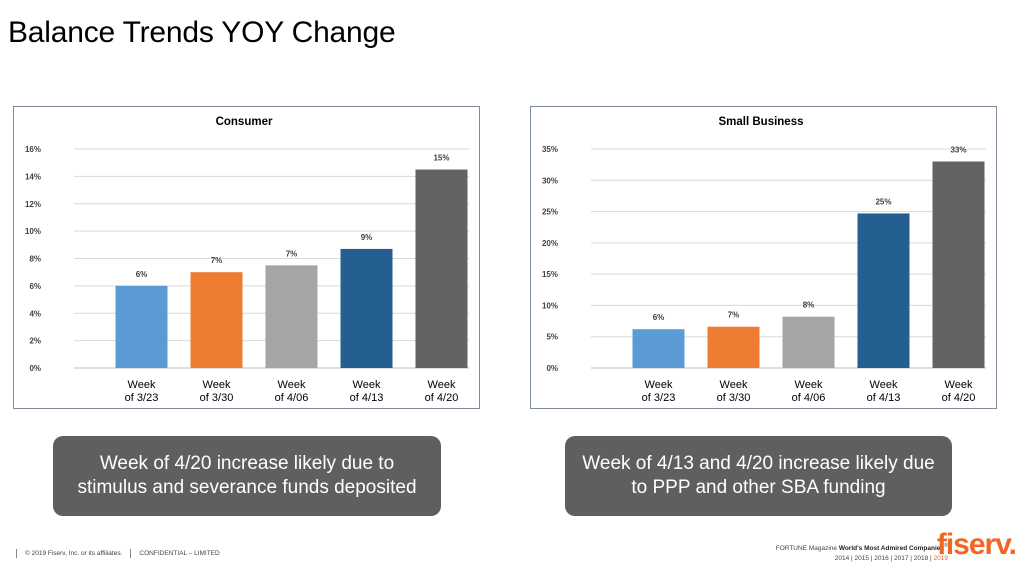 This screenshot has width=1024, height=566. What do you see at coordinates (891, 549) in the screenshot?
I see `fortune-bold: World's Most Admired Companies` at bounding box center [891, 549].